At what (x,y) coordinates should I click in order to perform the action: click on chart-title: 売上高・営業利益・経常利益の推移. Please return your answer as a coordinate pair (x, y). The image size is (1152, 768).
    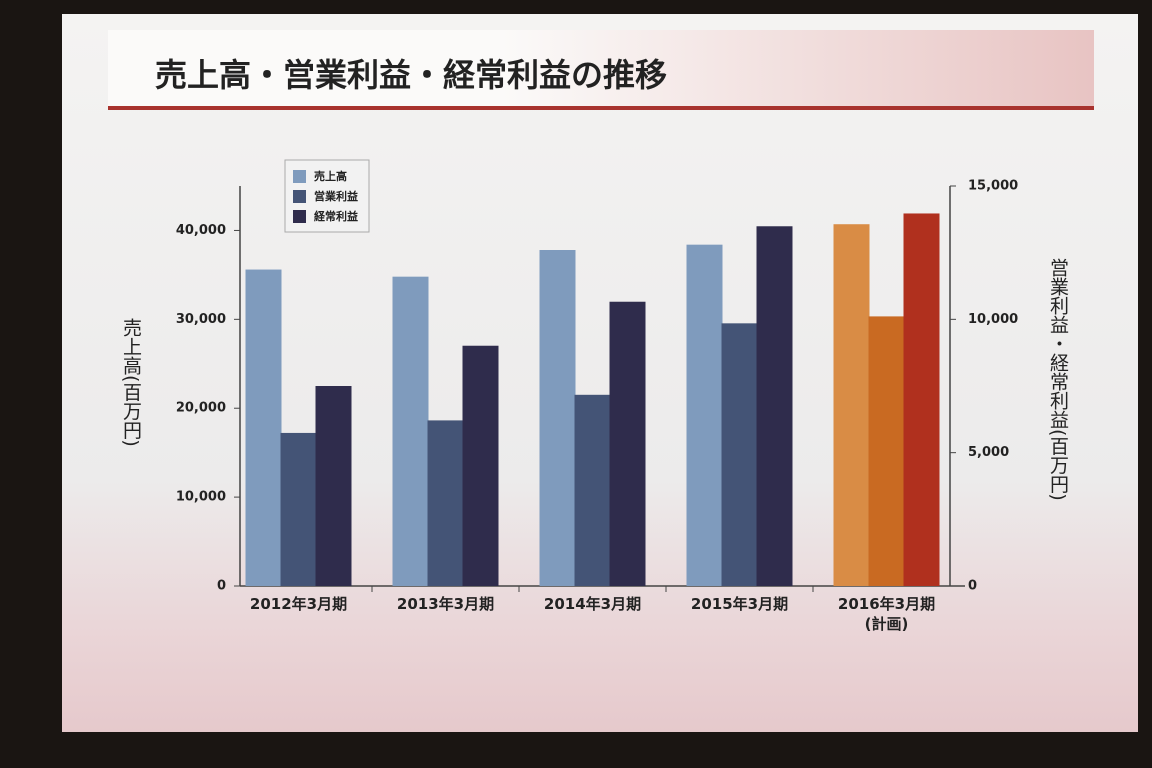
    Looking at the image, I should click on (411, 75).